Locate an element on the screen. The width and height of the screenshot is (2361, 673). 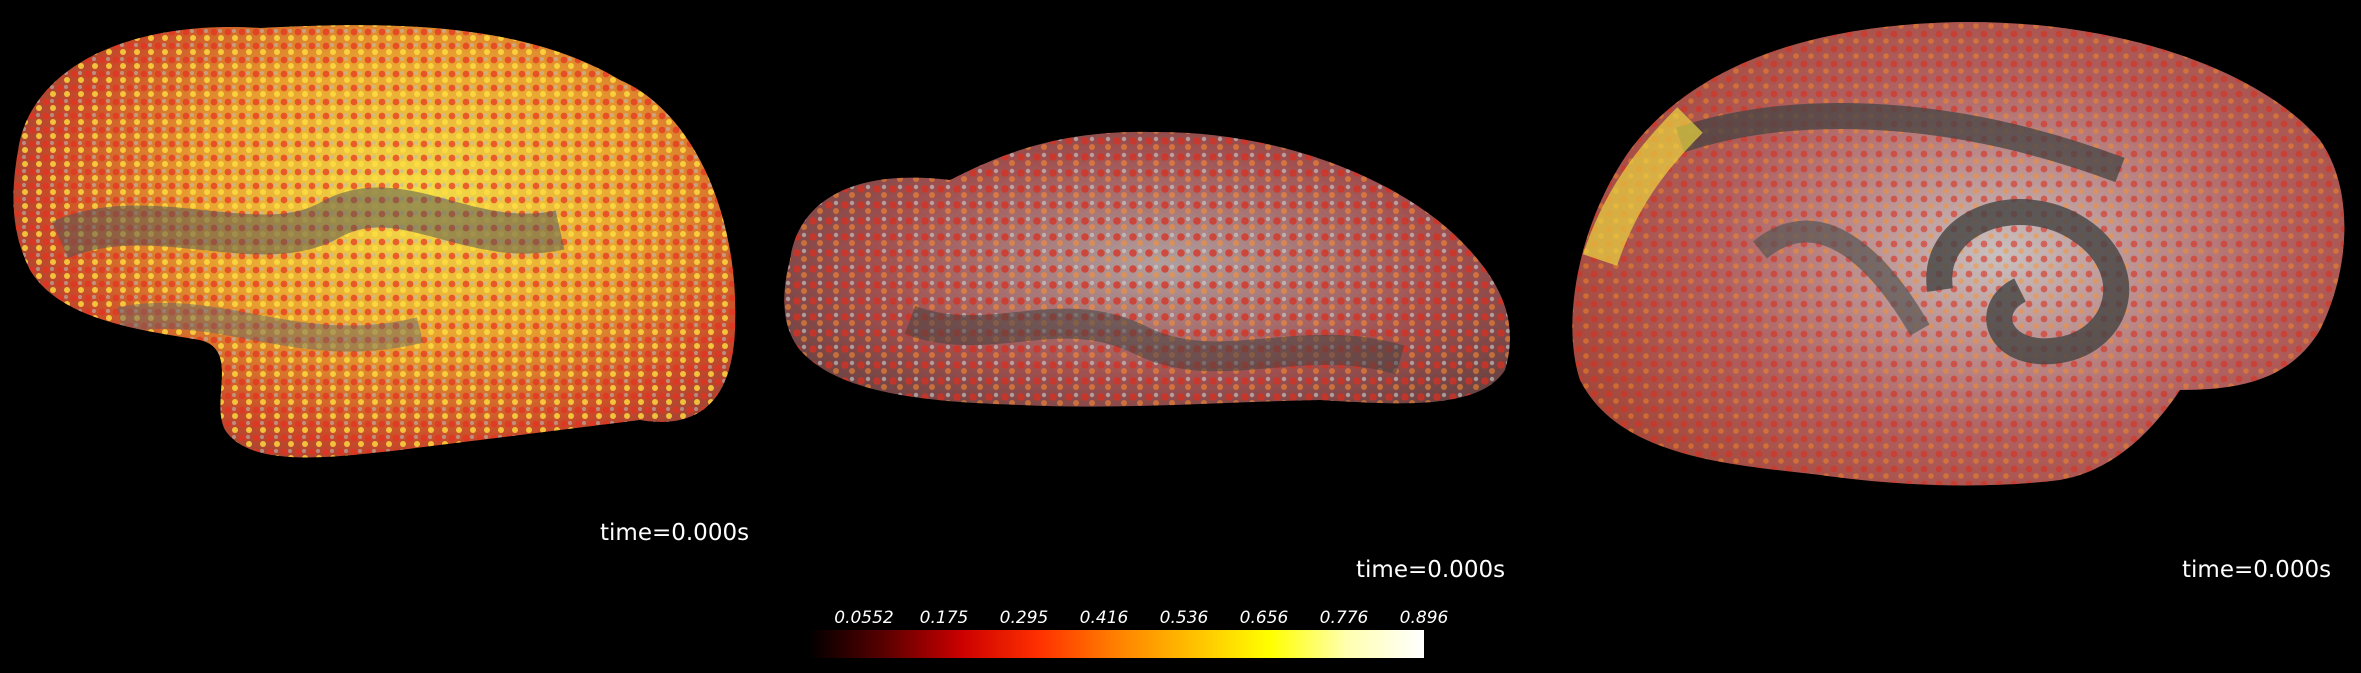
time-label-medial: time=0.000s is located at coordinates (2257, 570).